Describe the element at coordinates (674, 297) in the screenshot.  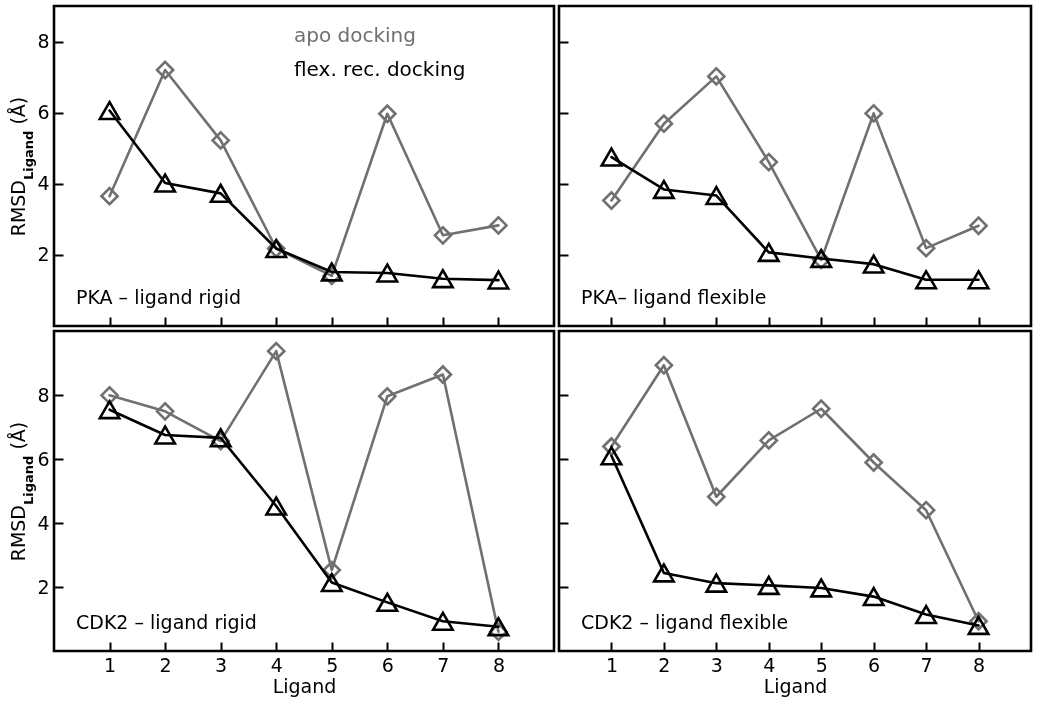
I see `text: PKA– ligand flexible` at that location.